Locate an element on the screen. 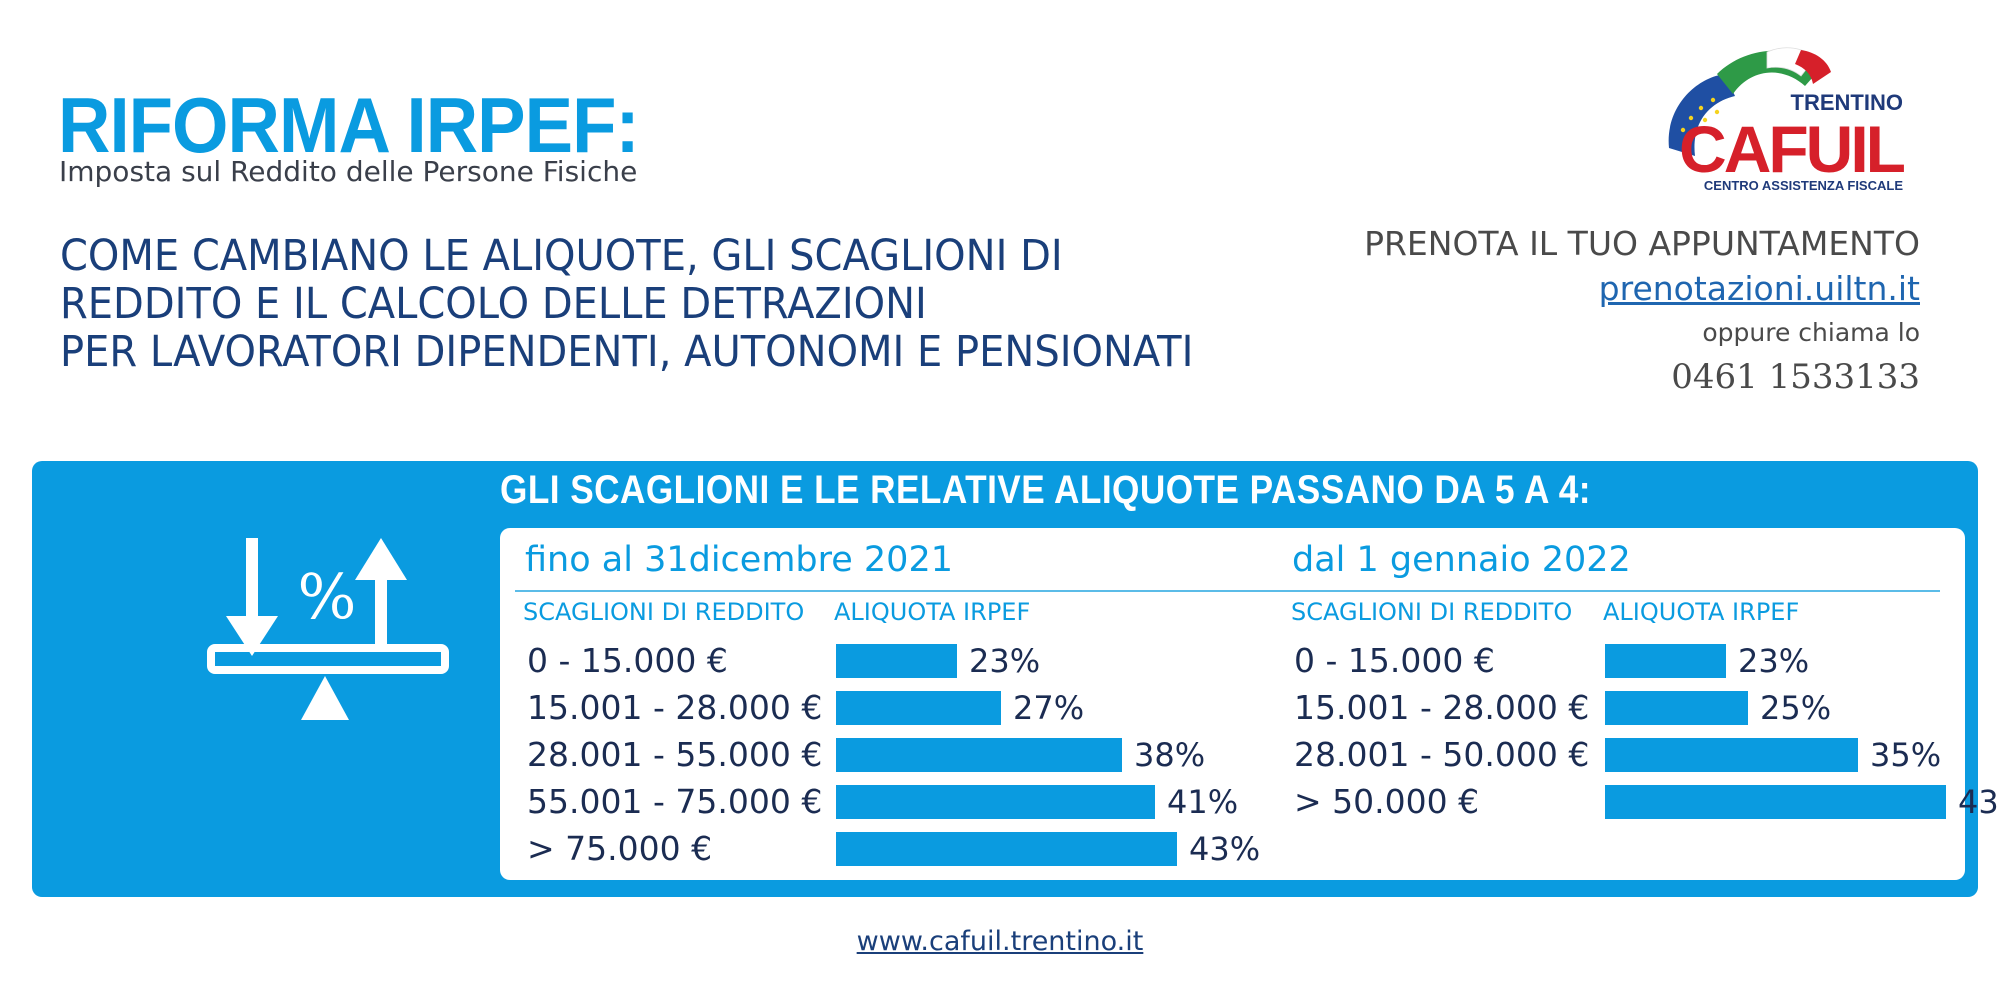  website-footer: www.cafuil.trentino.it is located at coordinates (1000, 941).